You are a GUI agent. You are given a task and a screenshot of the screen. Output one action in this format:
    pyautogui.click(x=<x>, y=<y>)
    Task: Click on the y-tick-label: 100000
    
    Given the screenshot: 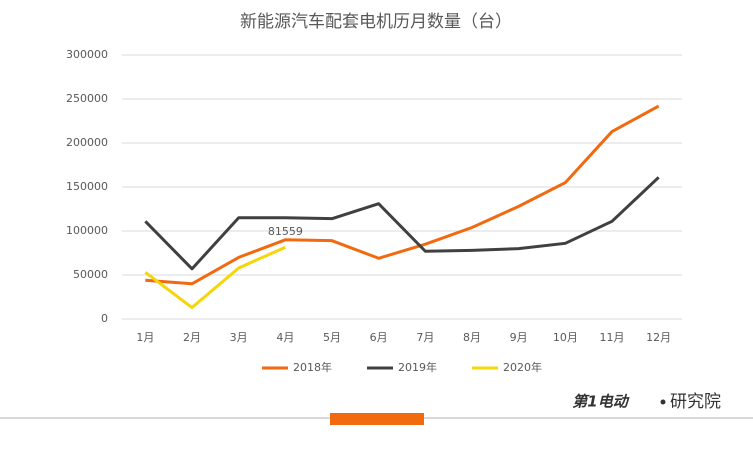 What is the action you would take?
    pyautogui.click(x=87, y=230)
    